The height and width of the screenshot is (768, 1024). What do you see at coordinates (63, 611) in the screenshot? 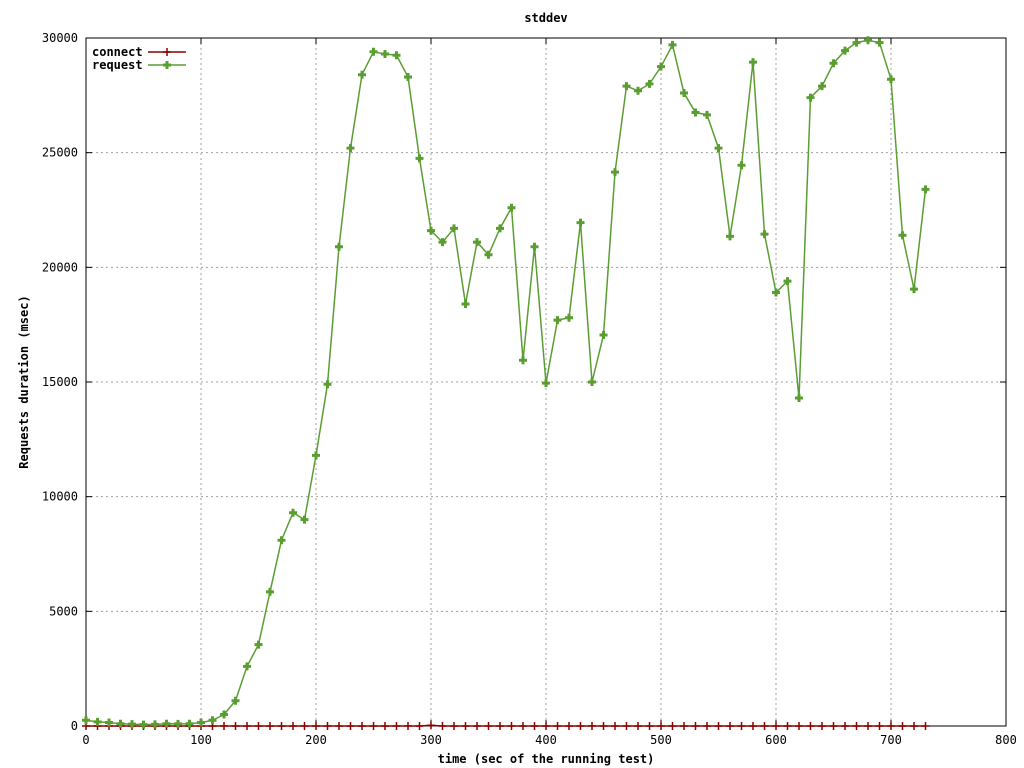
I see `y-tick-label: 5000` at bounding box center [63, 611].